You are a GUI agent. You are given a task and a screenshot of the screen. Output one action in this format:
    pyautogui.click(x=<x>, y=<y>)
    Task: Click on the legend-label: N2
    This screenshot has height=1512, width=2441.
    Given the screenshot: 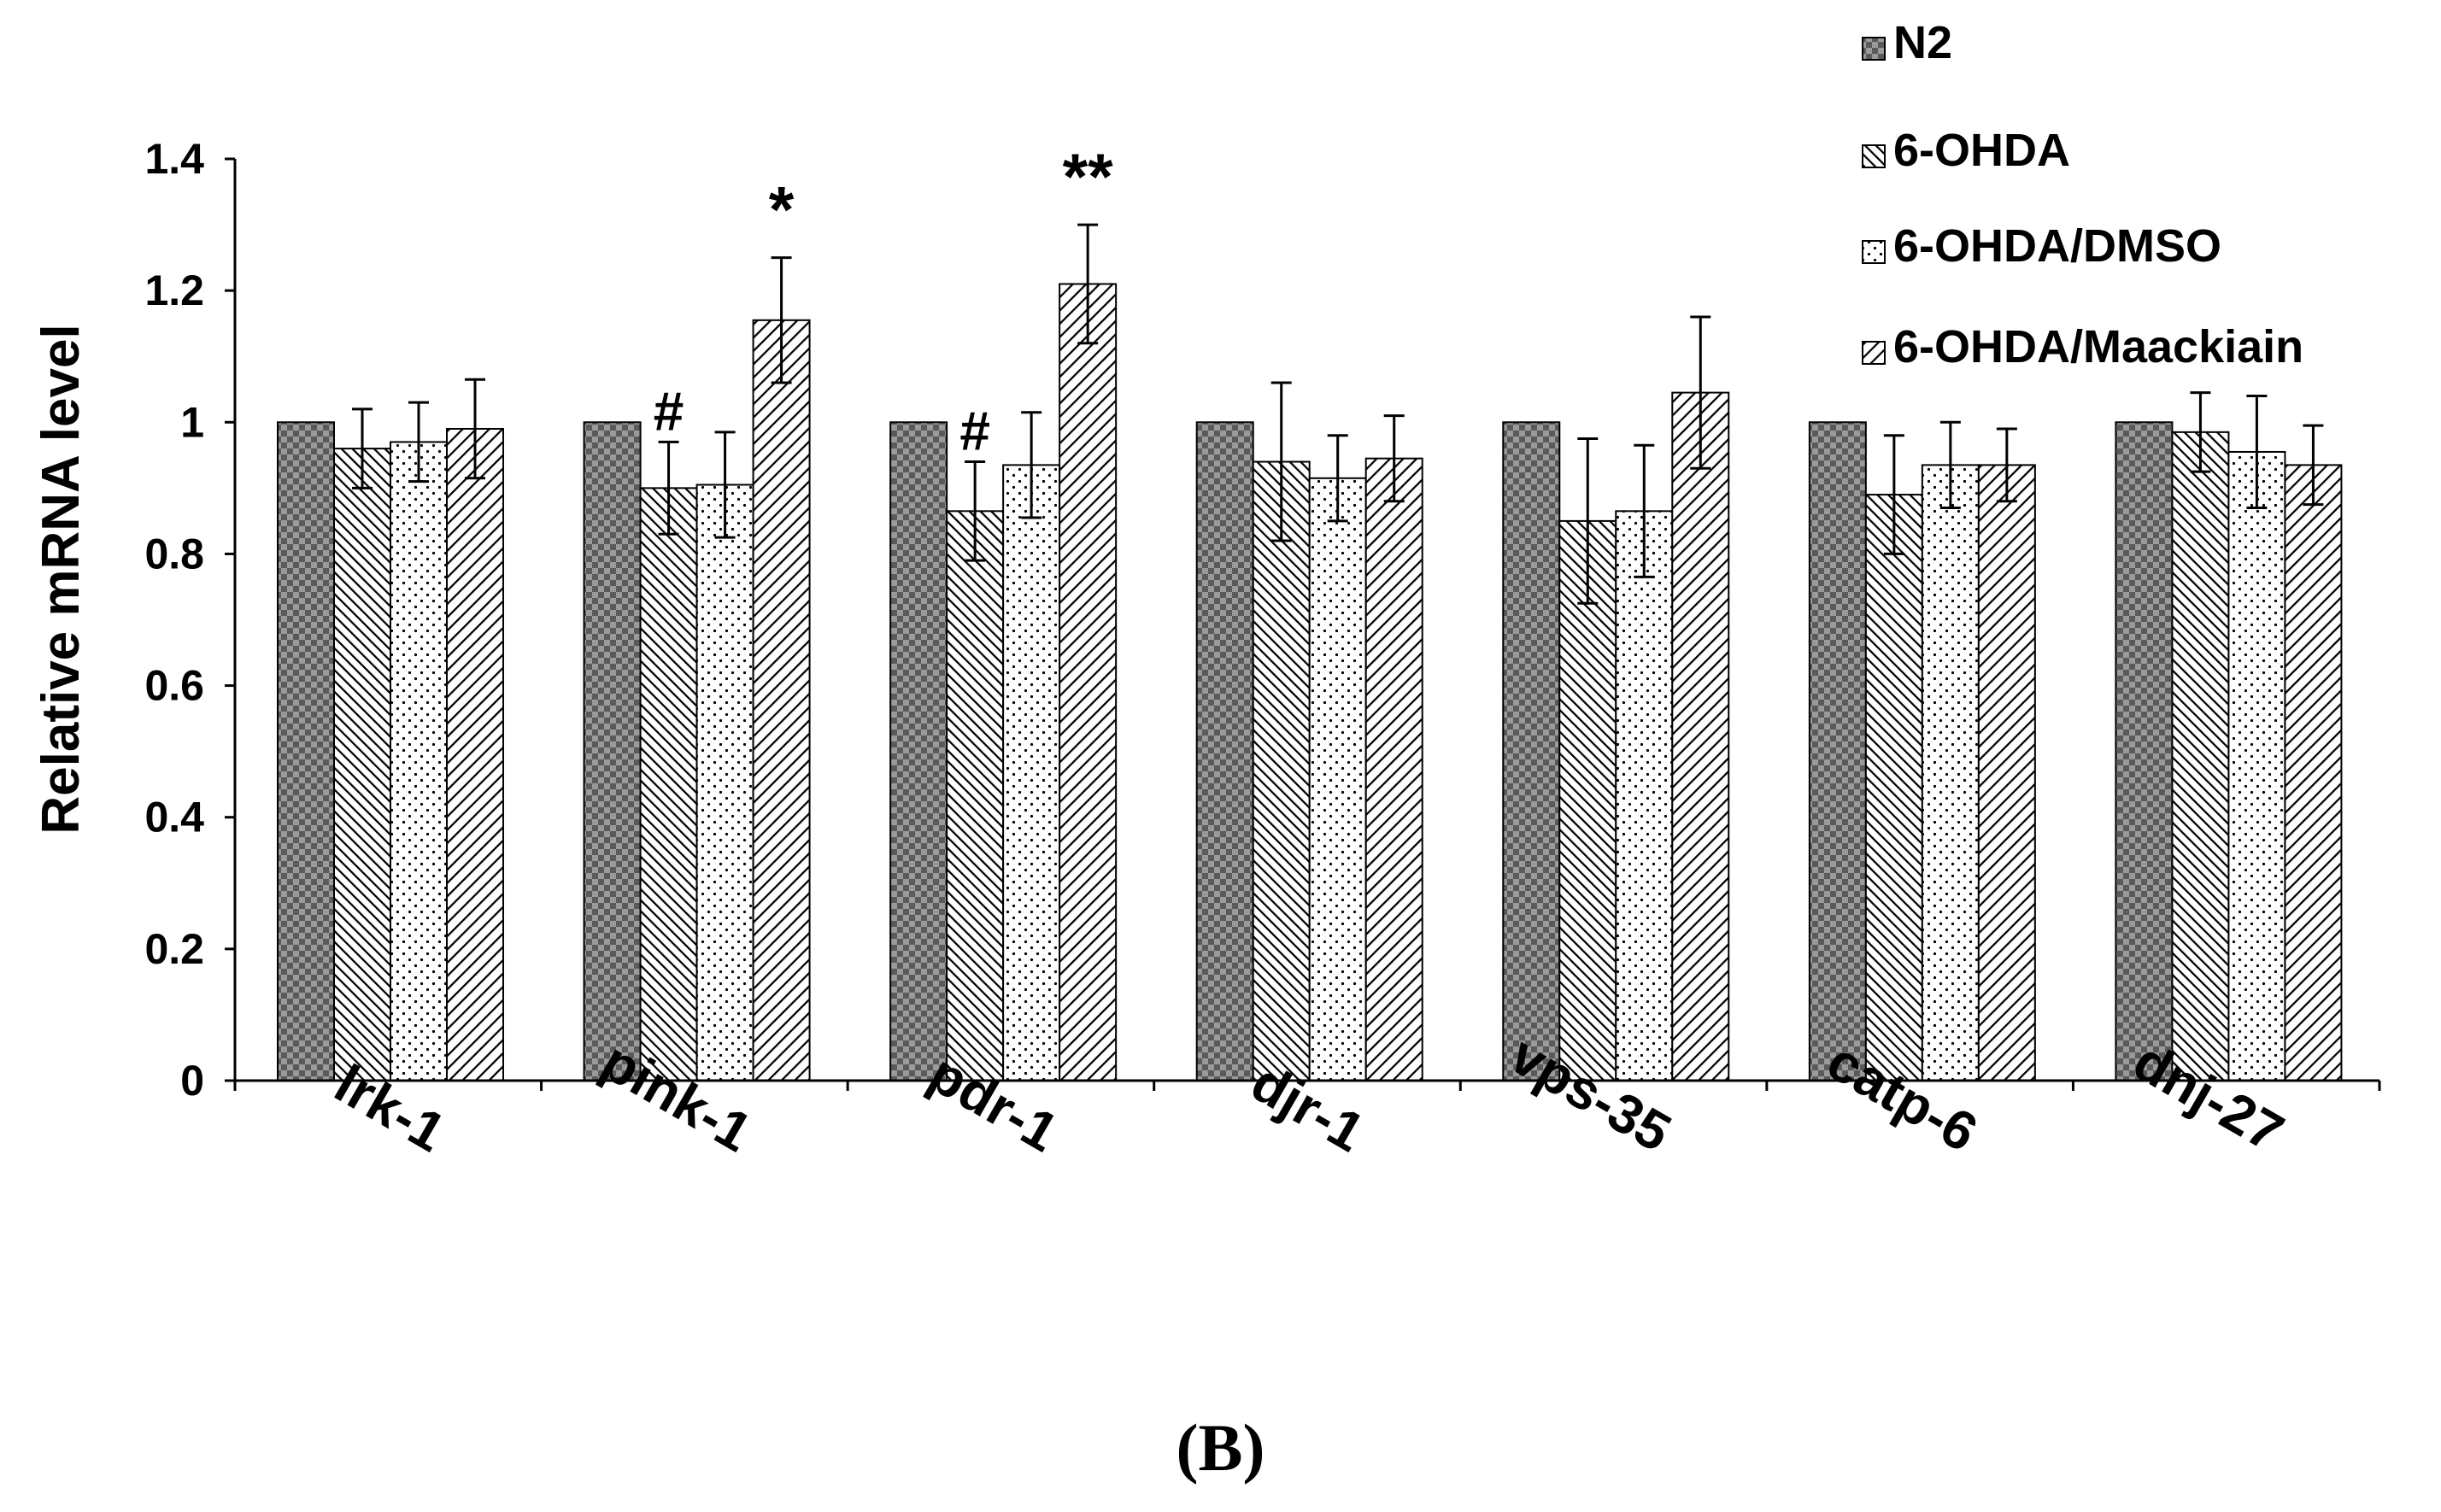 What is the action you would take?
    pyautogui.click(x=1922, y=42)
    